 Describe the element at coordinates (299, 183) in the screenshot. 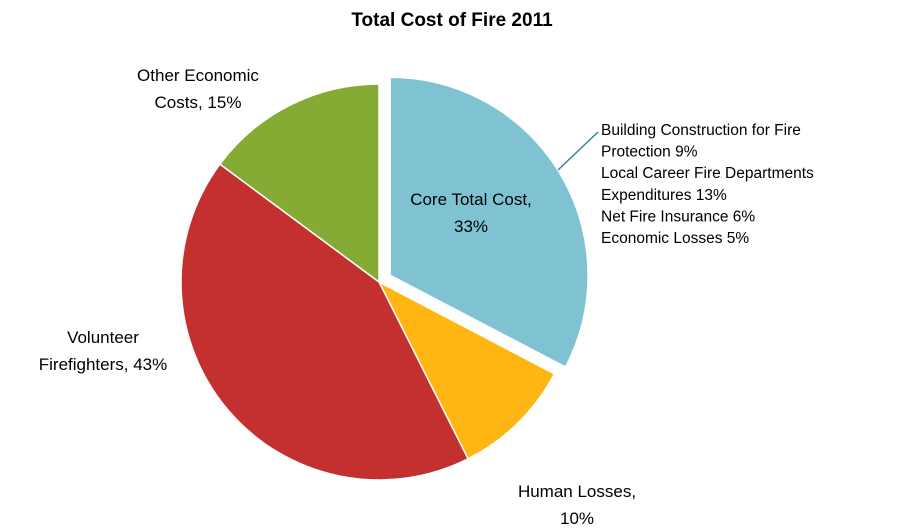

I see `pie-slice-other-economic-costs` at that location.